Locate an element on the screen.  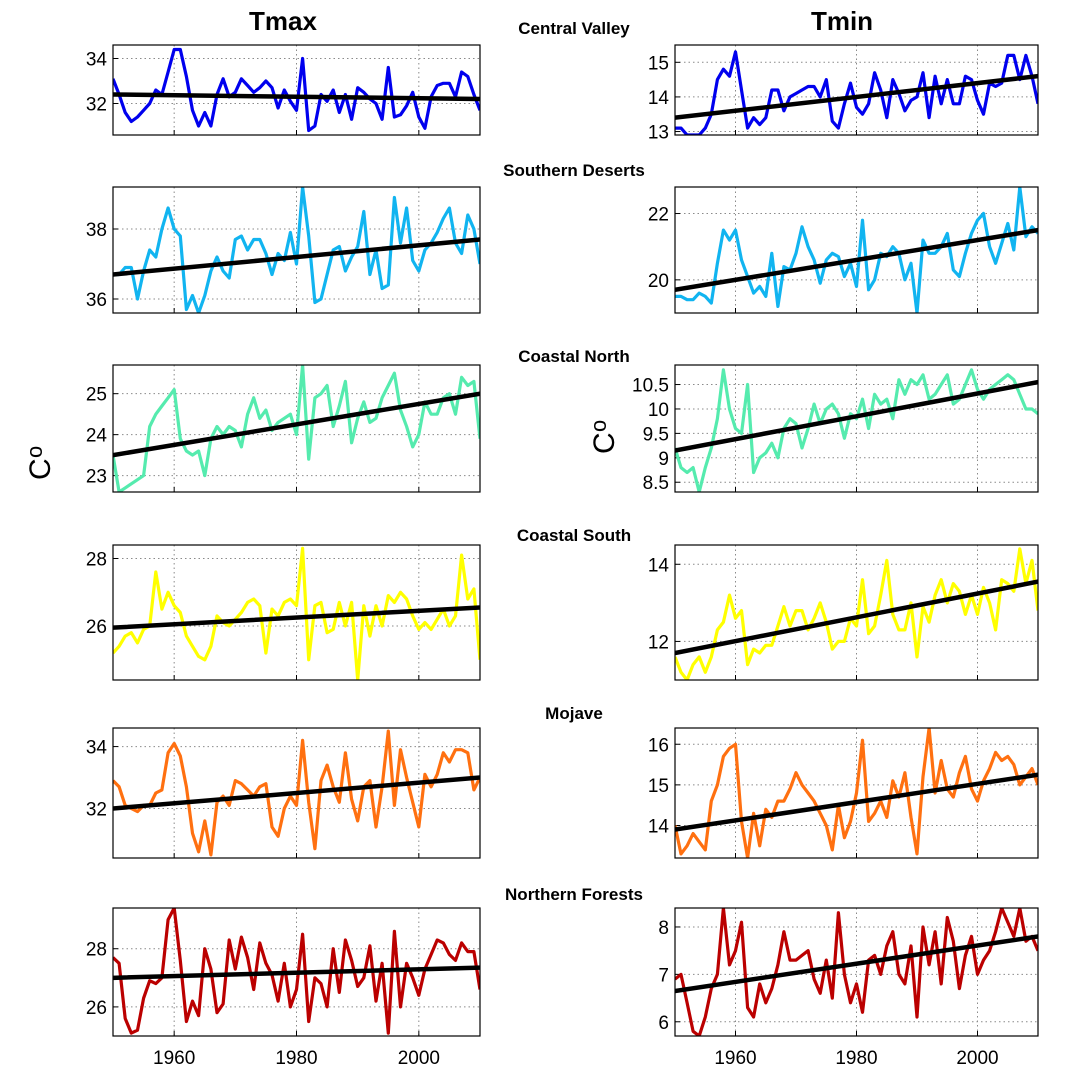
panel-coastal-north-tmax: Coastal North 23 24 25 is located at coordinates (358, 420).